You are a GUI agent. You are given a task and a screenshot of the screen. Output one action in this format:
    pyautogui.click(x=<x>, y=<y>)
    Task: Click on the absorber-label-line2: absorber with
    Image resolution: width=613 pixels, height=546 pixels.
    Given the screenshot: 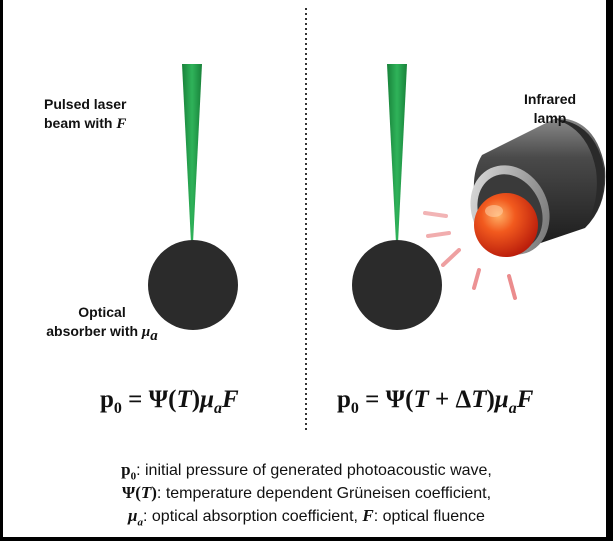 What is the action you would take?
    pyautogui.click(x=94, y=331)
    